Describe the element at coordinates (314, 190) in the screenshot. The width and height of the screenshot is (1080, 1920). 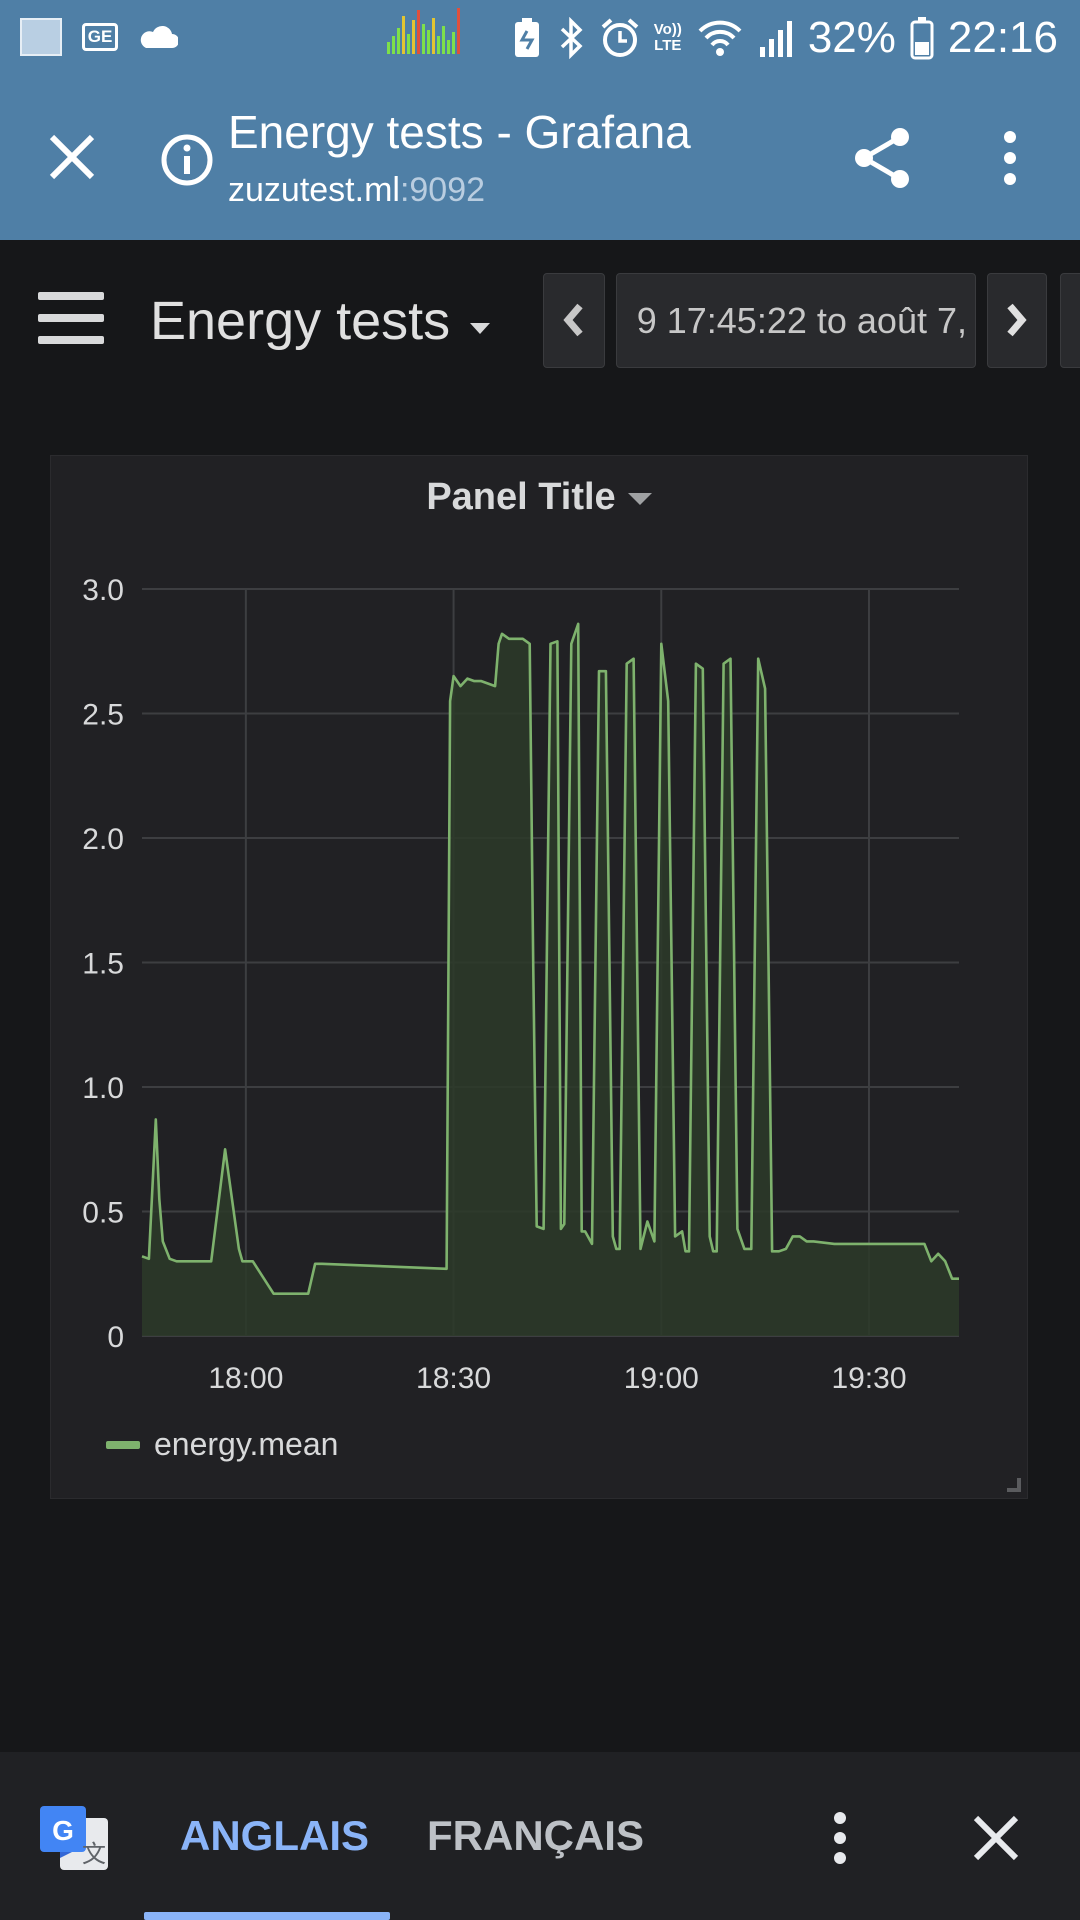
I see `url-domain: zuzutest.ml` at that location.